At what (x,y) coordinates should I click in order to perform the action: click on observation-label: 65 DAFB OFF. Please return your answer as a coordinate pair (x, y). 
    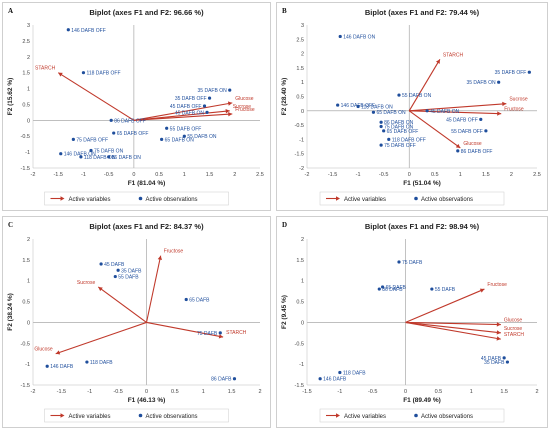
    Looking at the image, I should click on (133, 134).